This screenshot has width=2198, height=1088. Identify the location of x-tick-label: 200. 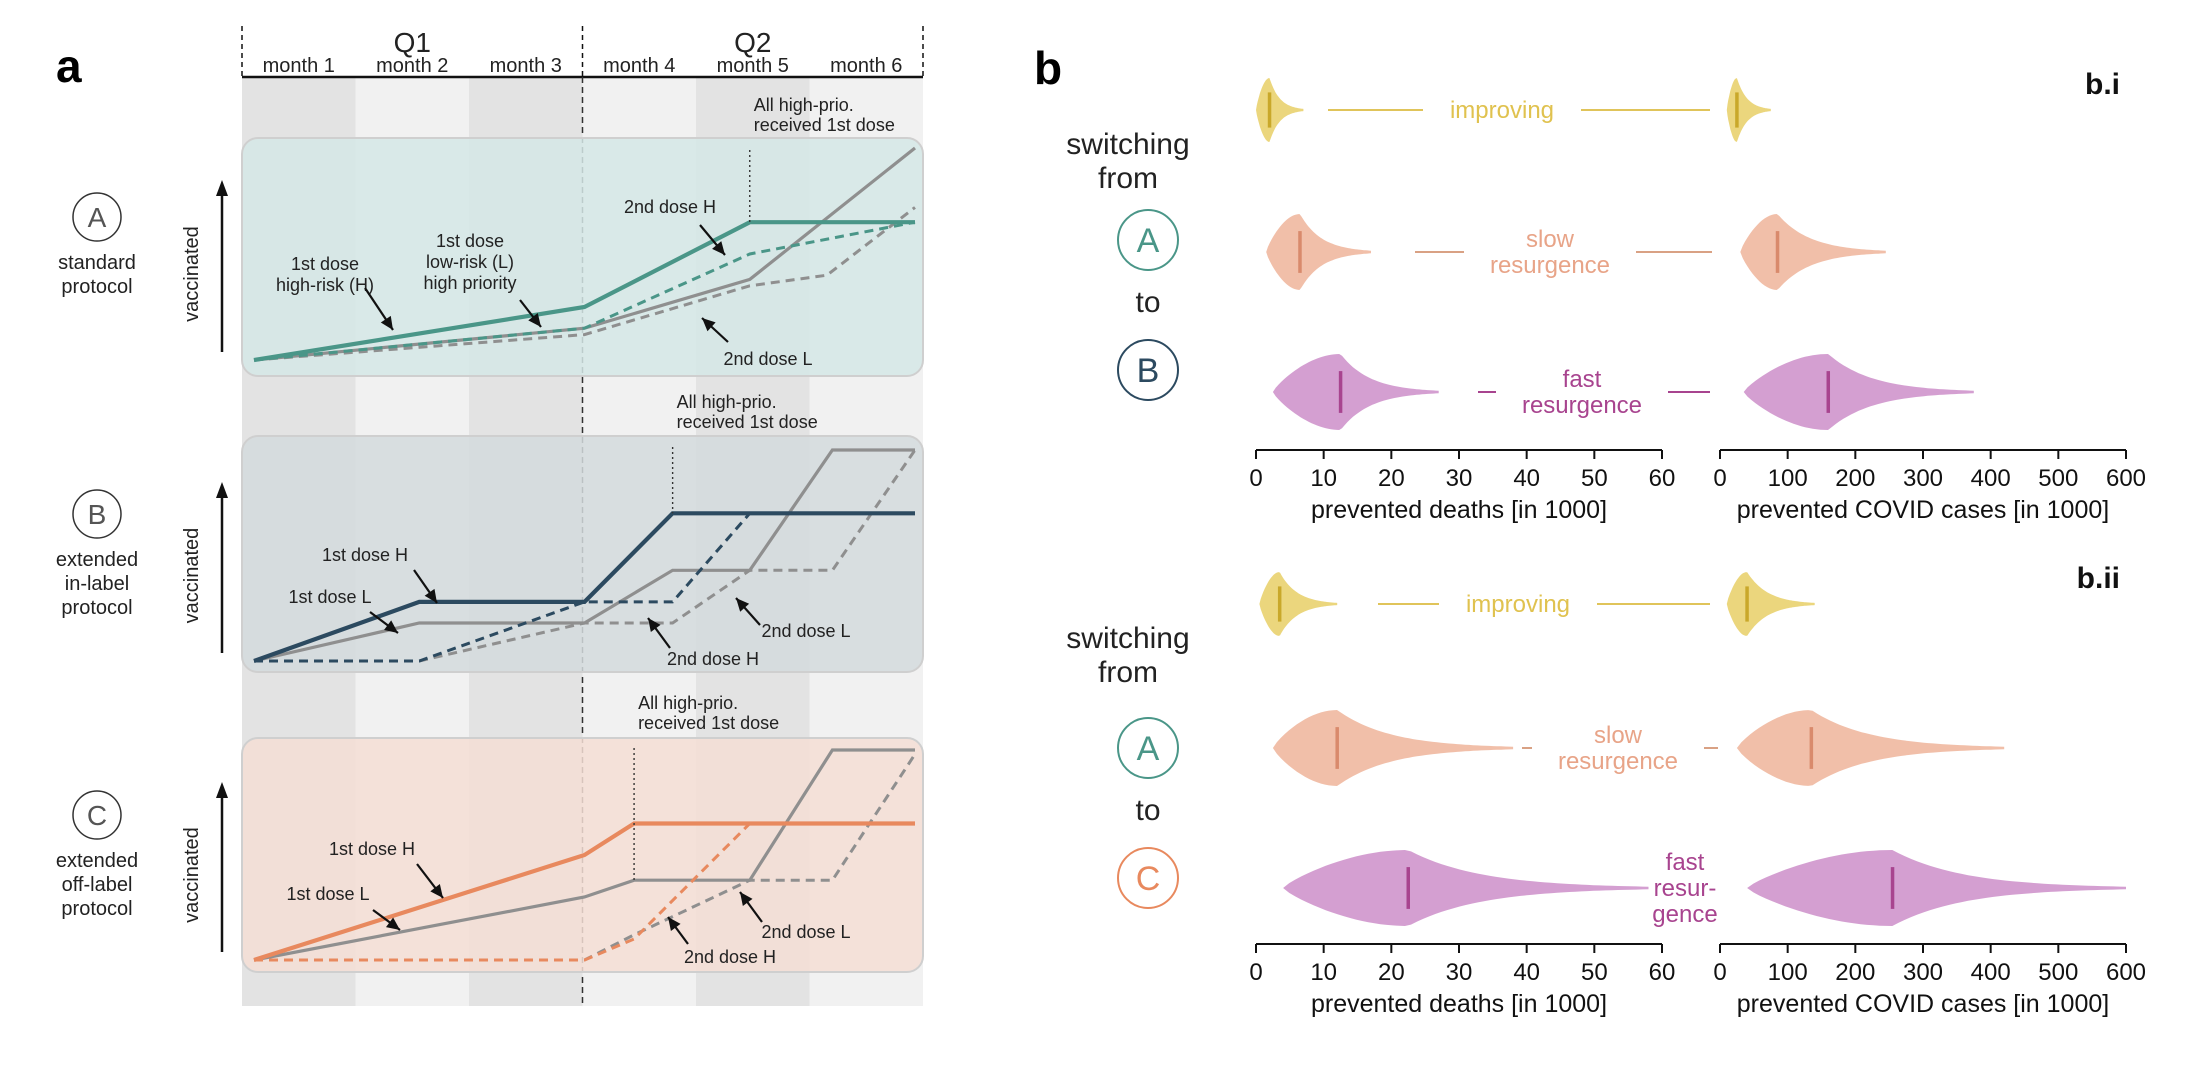
(1855, 972).